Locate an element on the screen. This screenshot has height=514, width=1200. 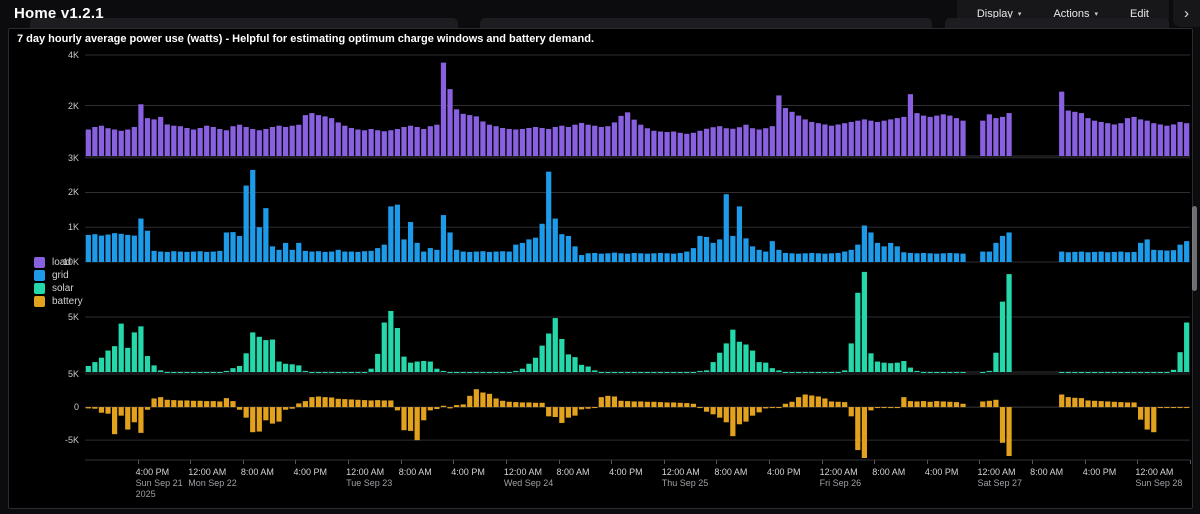
y-axis-tick-label: 10K is located at coordinates (70, 262).